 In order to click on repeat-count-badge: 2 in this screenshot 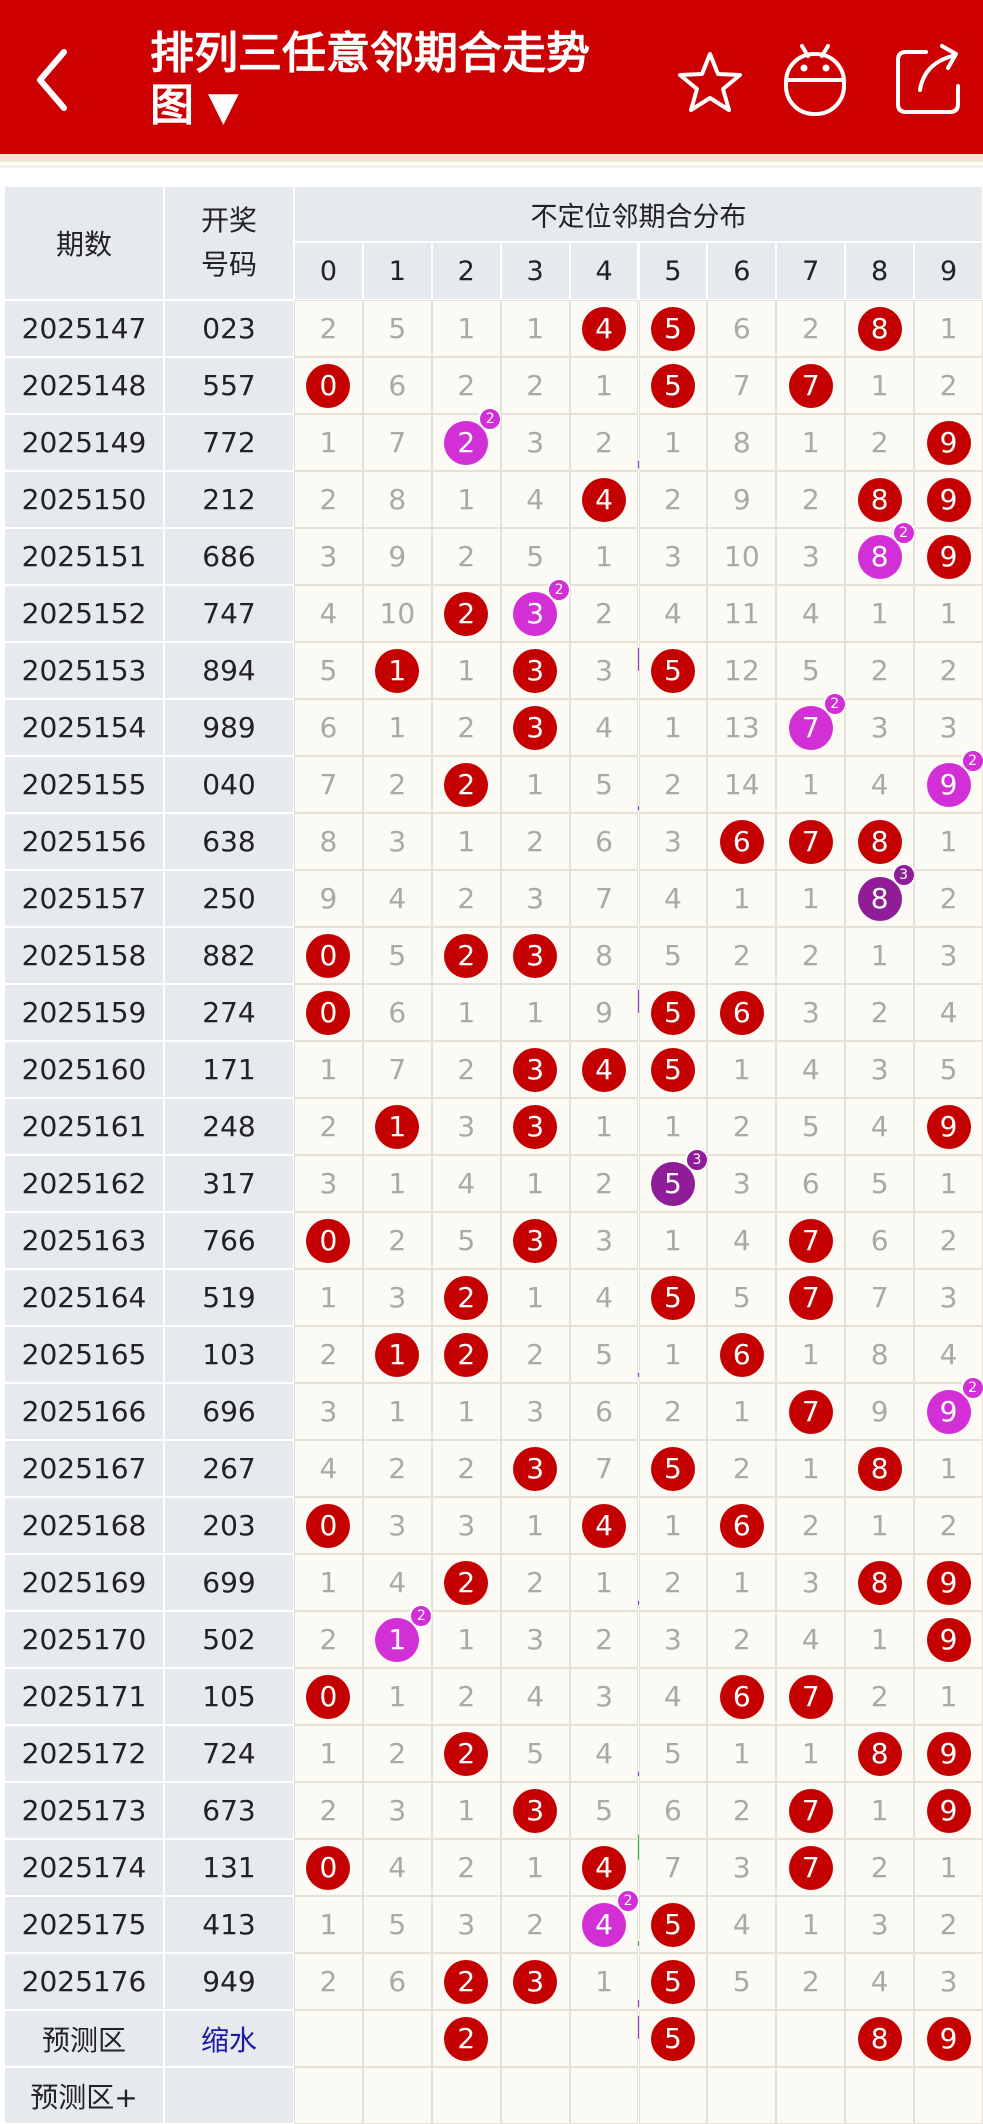, I will do `click(559, 589)`.